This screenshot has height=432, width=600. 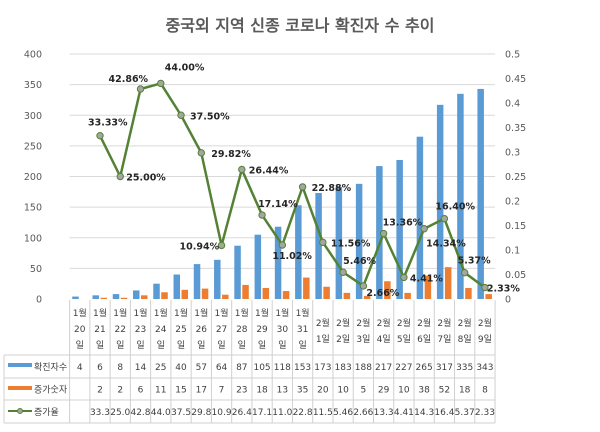 What do you see at coordinates (99, 330) in the screenshot?
I see `category-label: 21` at bounding box center [99, 330].